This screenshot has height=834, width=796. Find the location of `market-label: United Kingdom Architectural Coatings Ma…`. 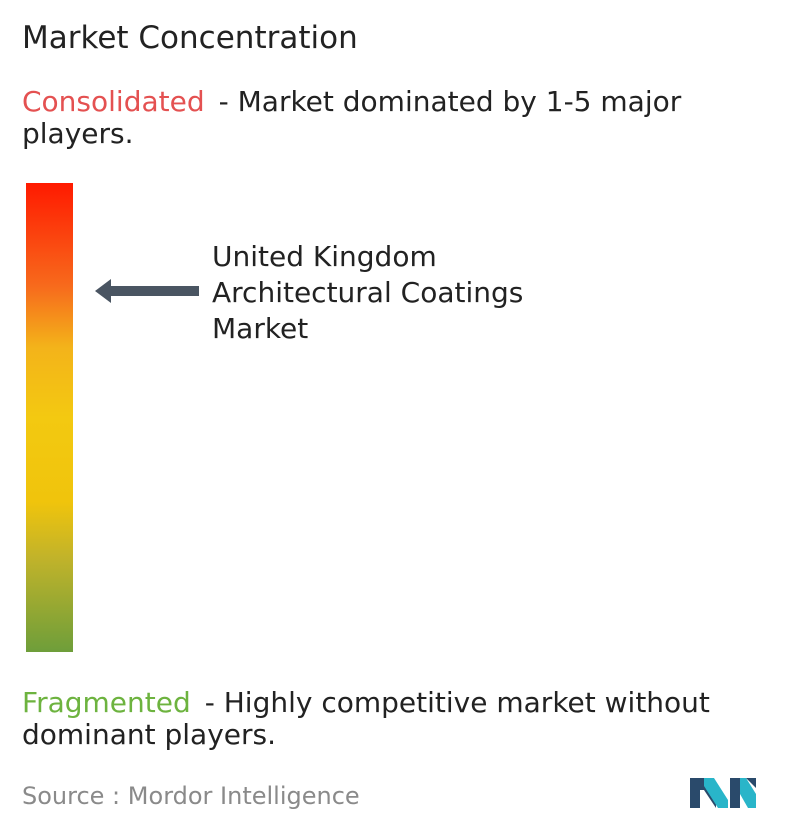

market-label: United Kingdom Architectural Coatings Ma… is located at coordinates (367, 293).